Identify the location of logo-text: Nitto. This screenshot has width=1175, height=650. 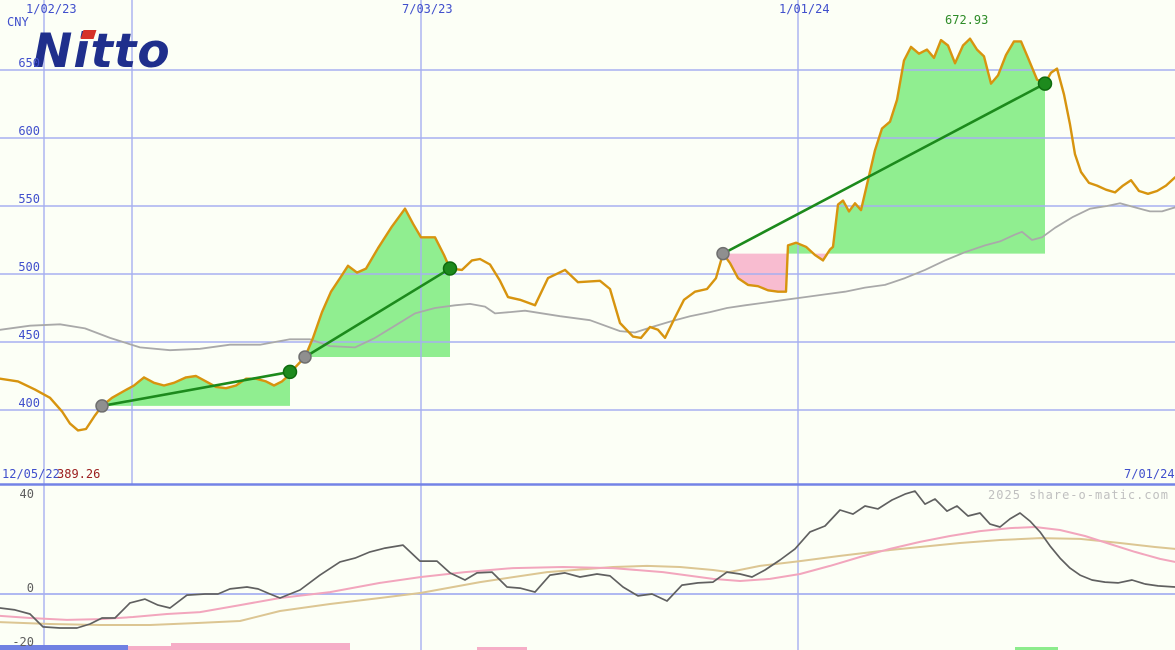
(102, 51).